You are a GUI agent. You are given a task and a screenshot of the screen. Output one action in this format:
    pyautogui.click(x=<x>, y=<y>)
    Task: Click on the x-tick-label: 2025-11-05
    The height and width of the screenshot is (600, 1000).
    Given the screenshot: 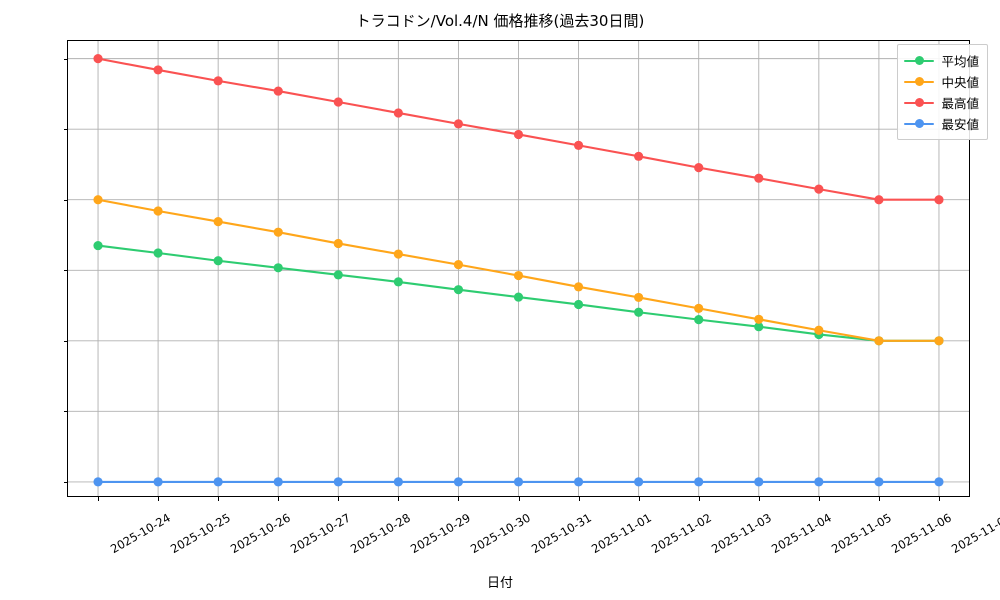 What is the action you would take?
    pyautogui.click(x=861, y=533)
    